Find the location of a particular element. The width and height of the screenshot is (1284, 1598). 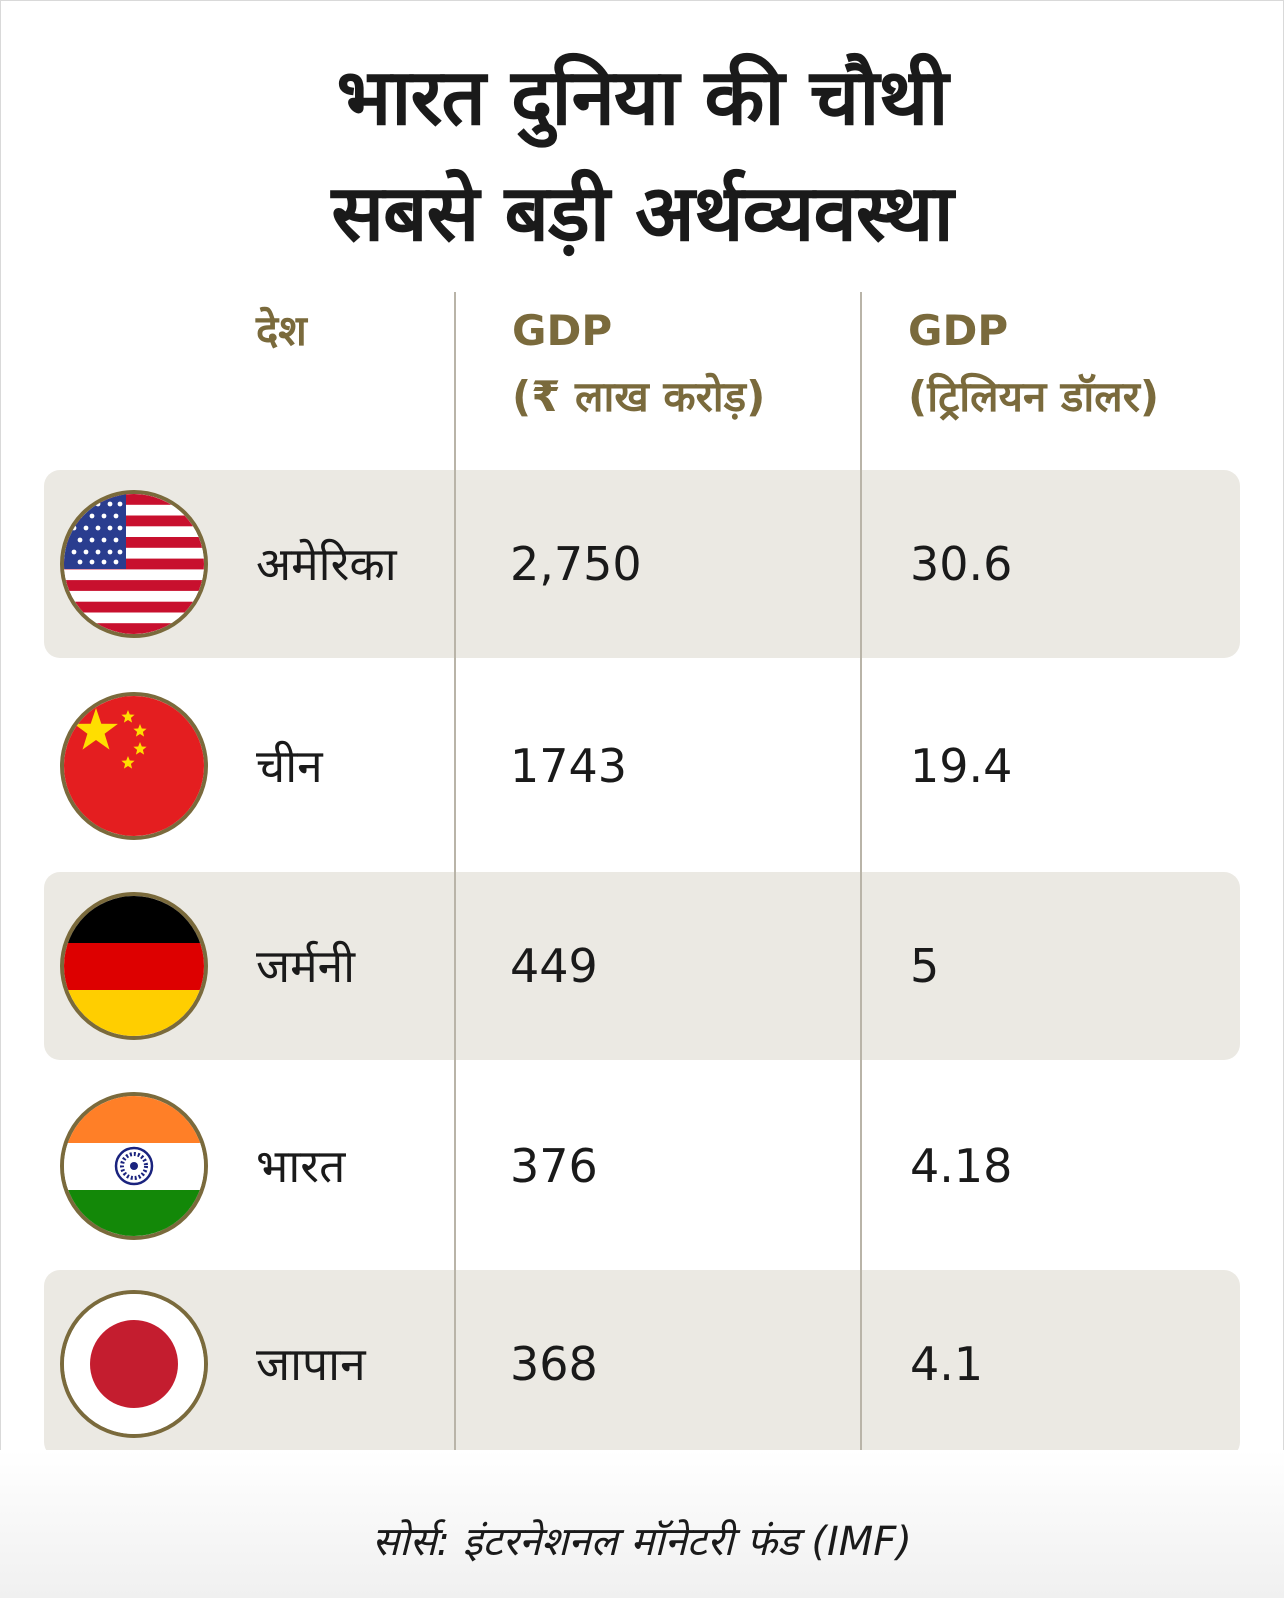

germany-flag-icon is located at coordinates (134, 966).